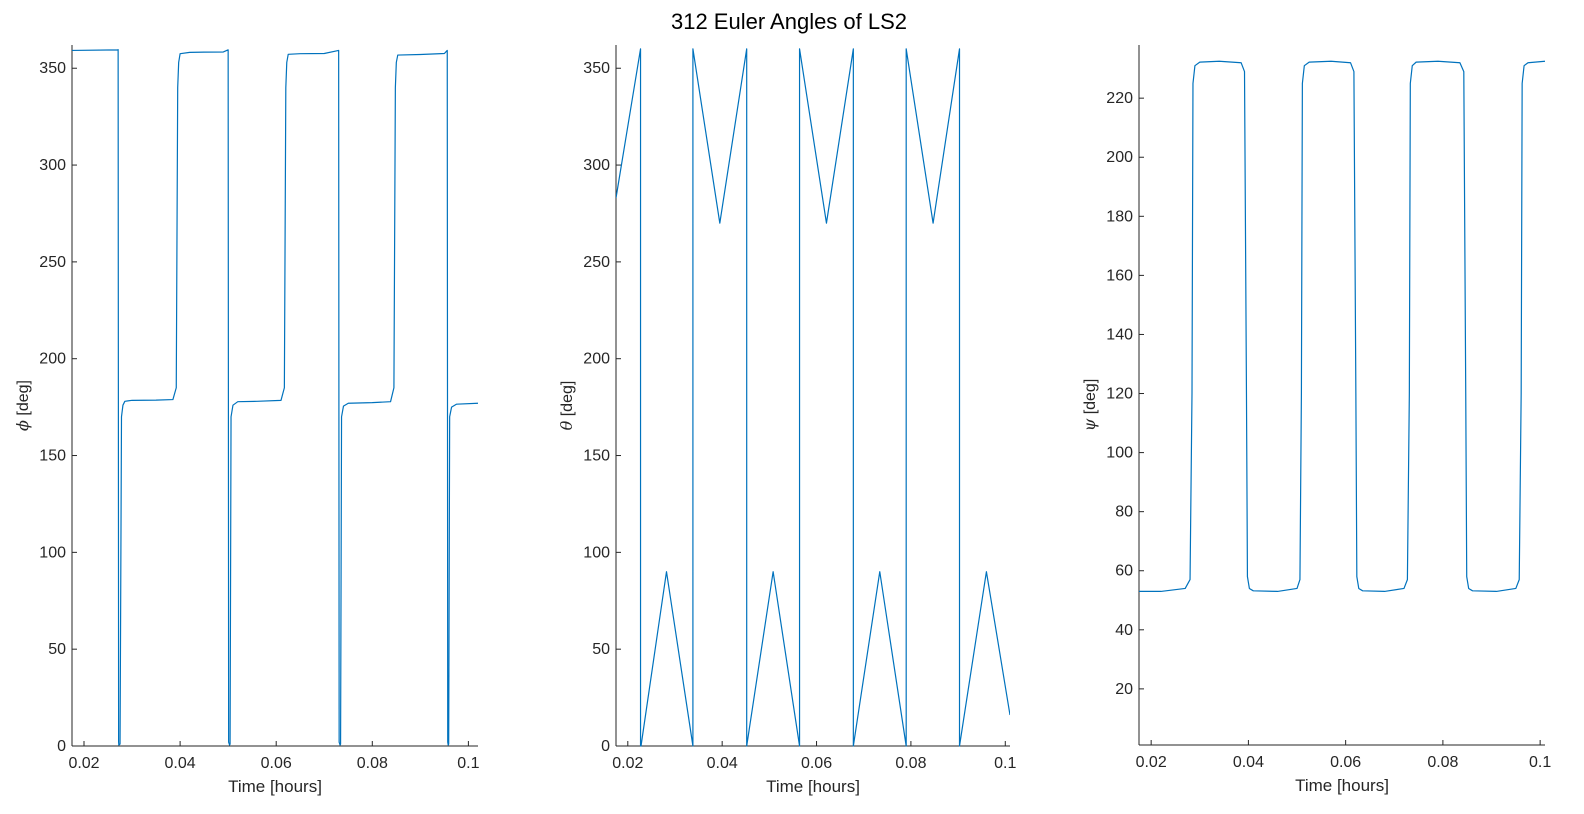 This screenshot has width=1584, height=814. What do you see at coordinates (1090, 399) in the screenshot?
I see `psi-y-axis-unit: [deg]` at bounding box center [1090, 399].